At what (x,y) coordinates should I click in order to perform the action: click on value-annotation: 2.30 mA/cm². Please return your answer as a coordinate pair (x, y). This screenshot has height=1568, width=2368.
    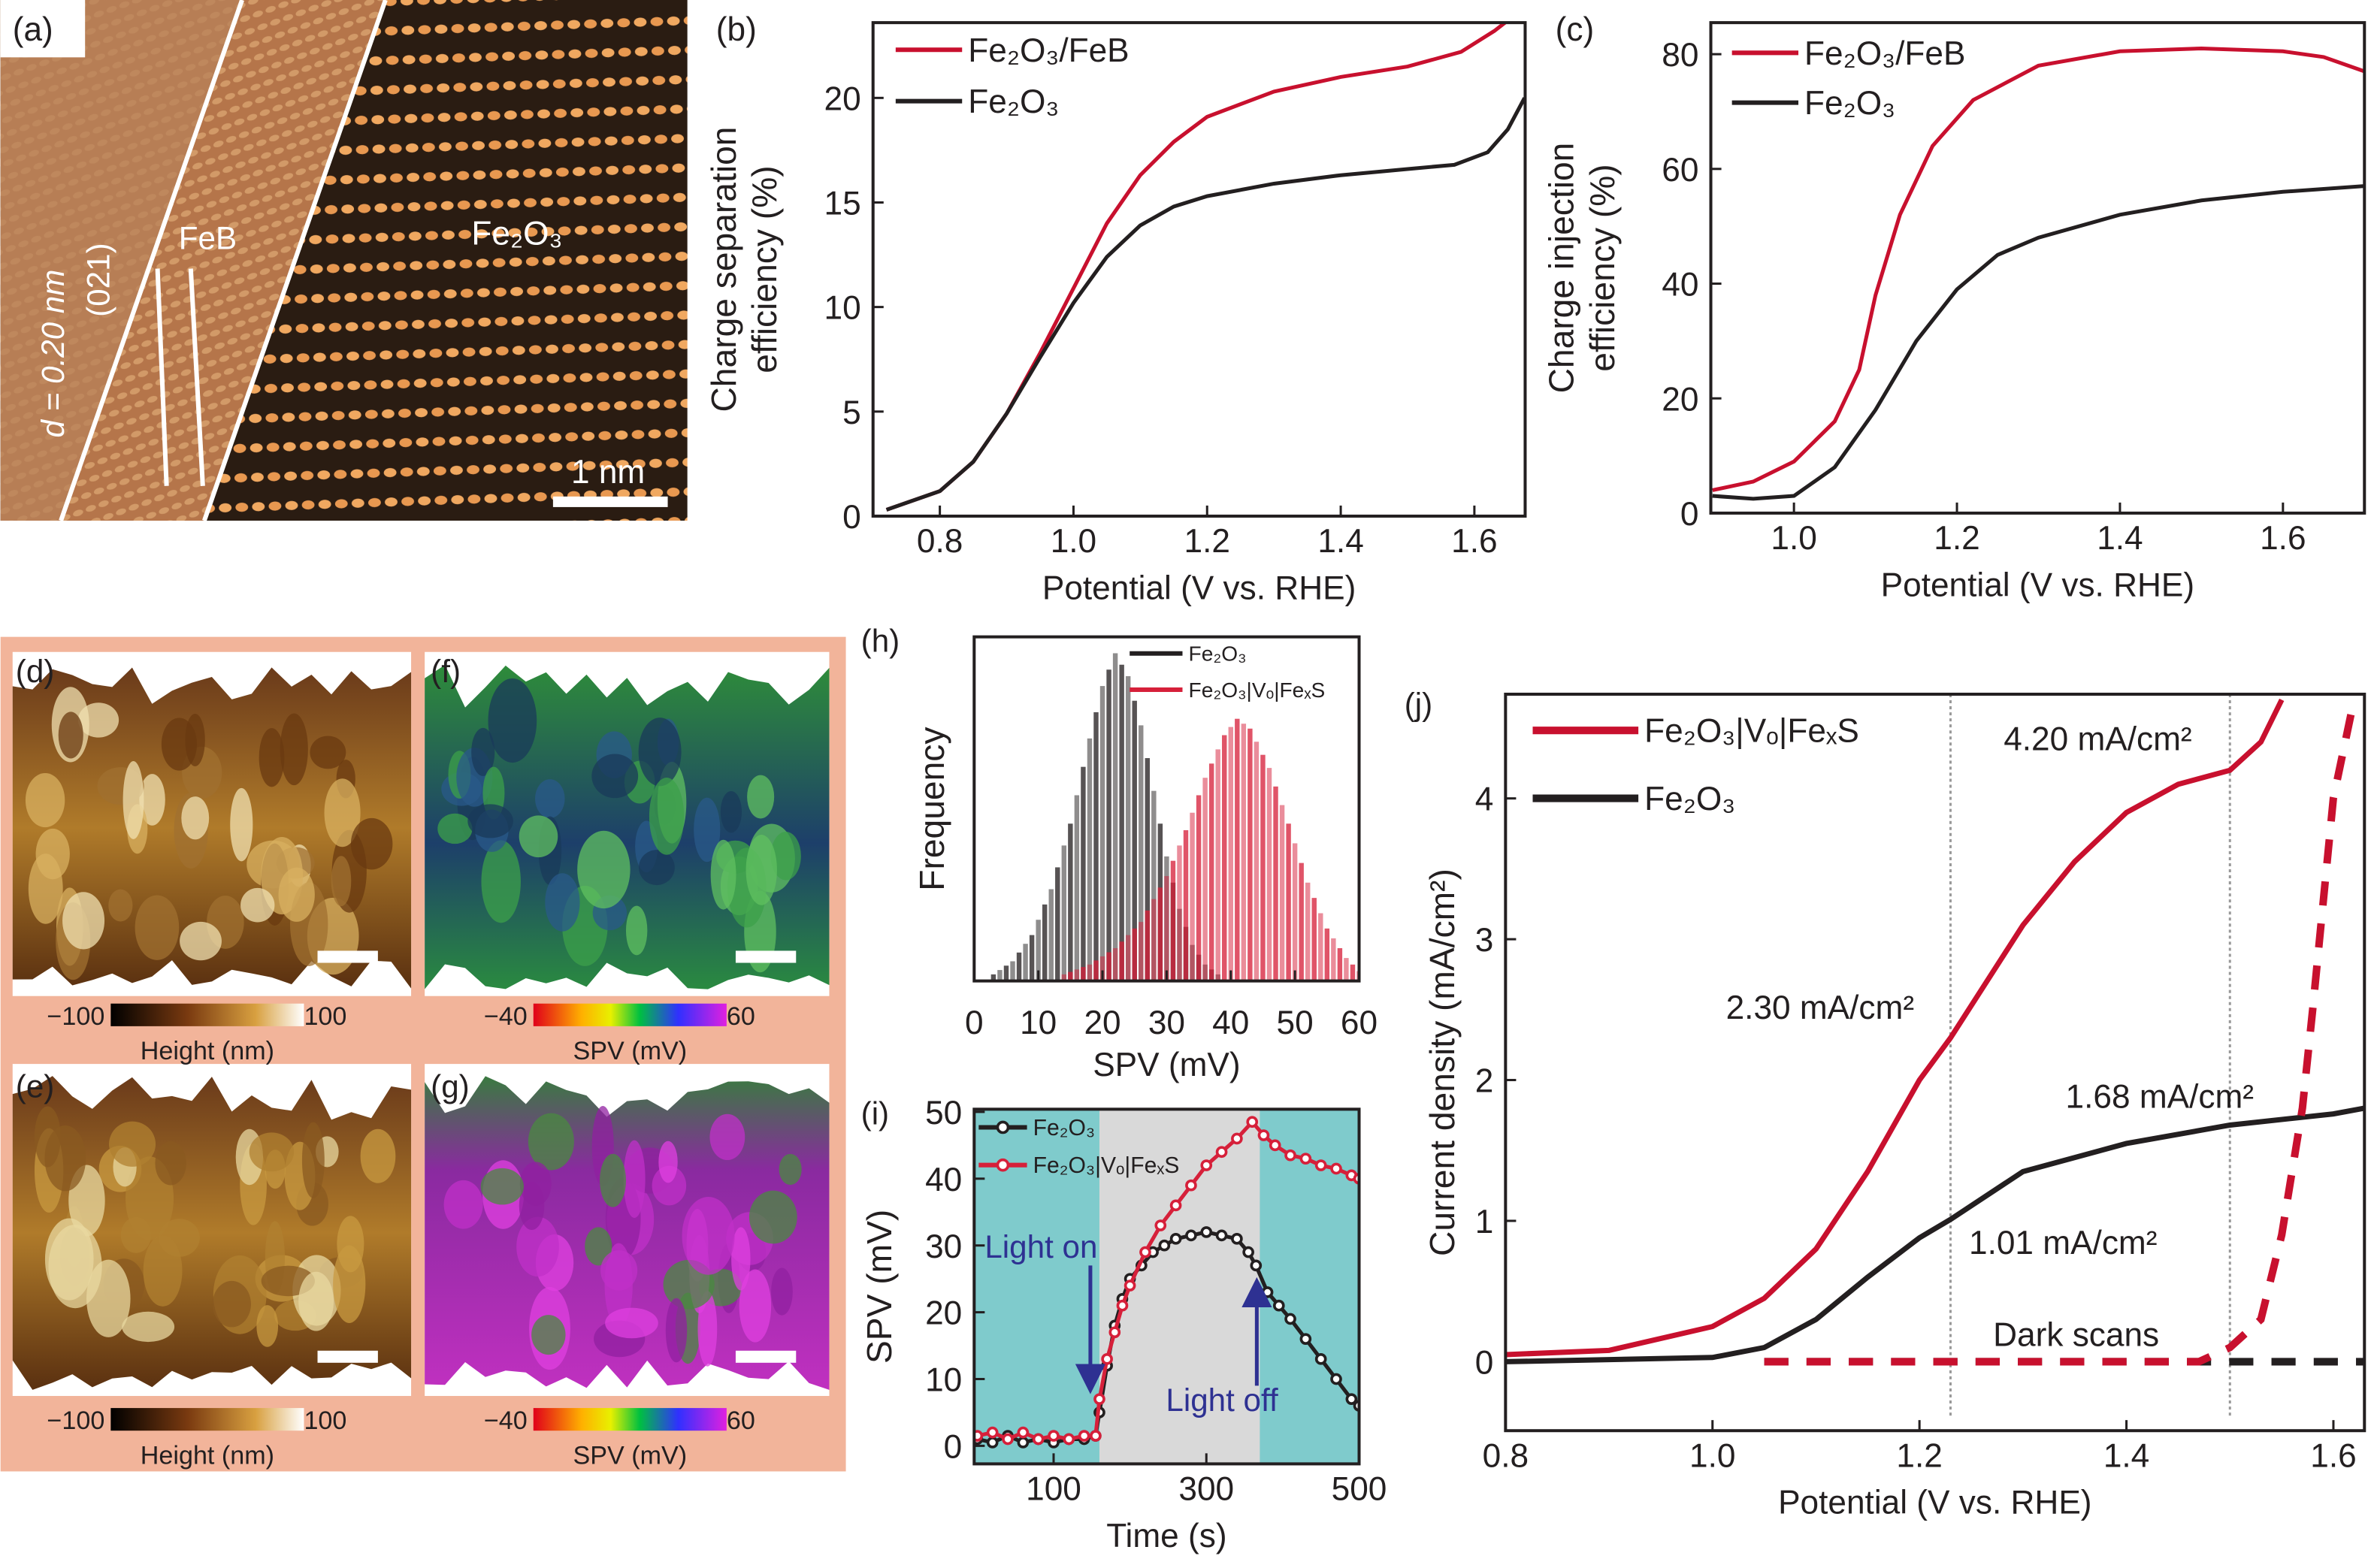
    Looking at the image, I should click on (1820, 1007).